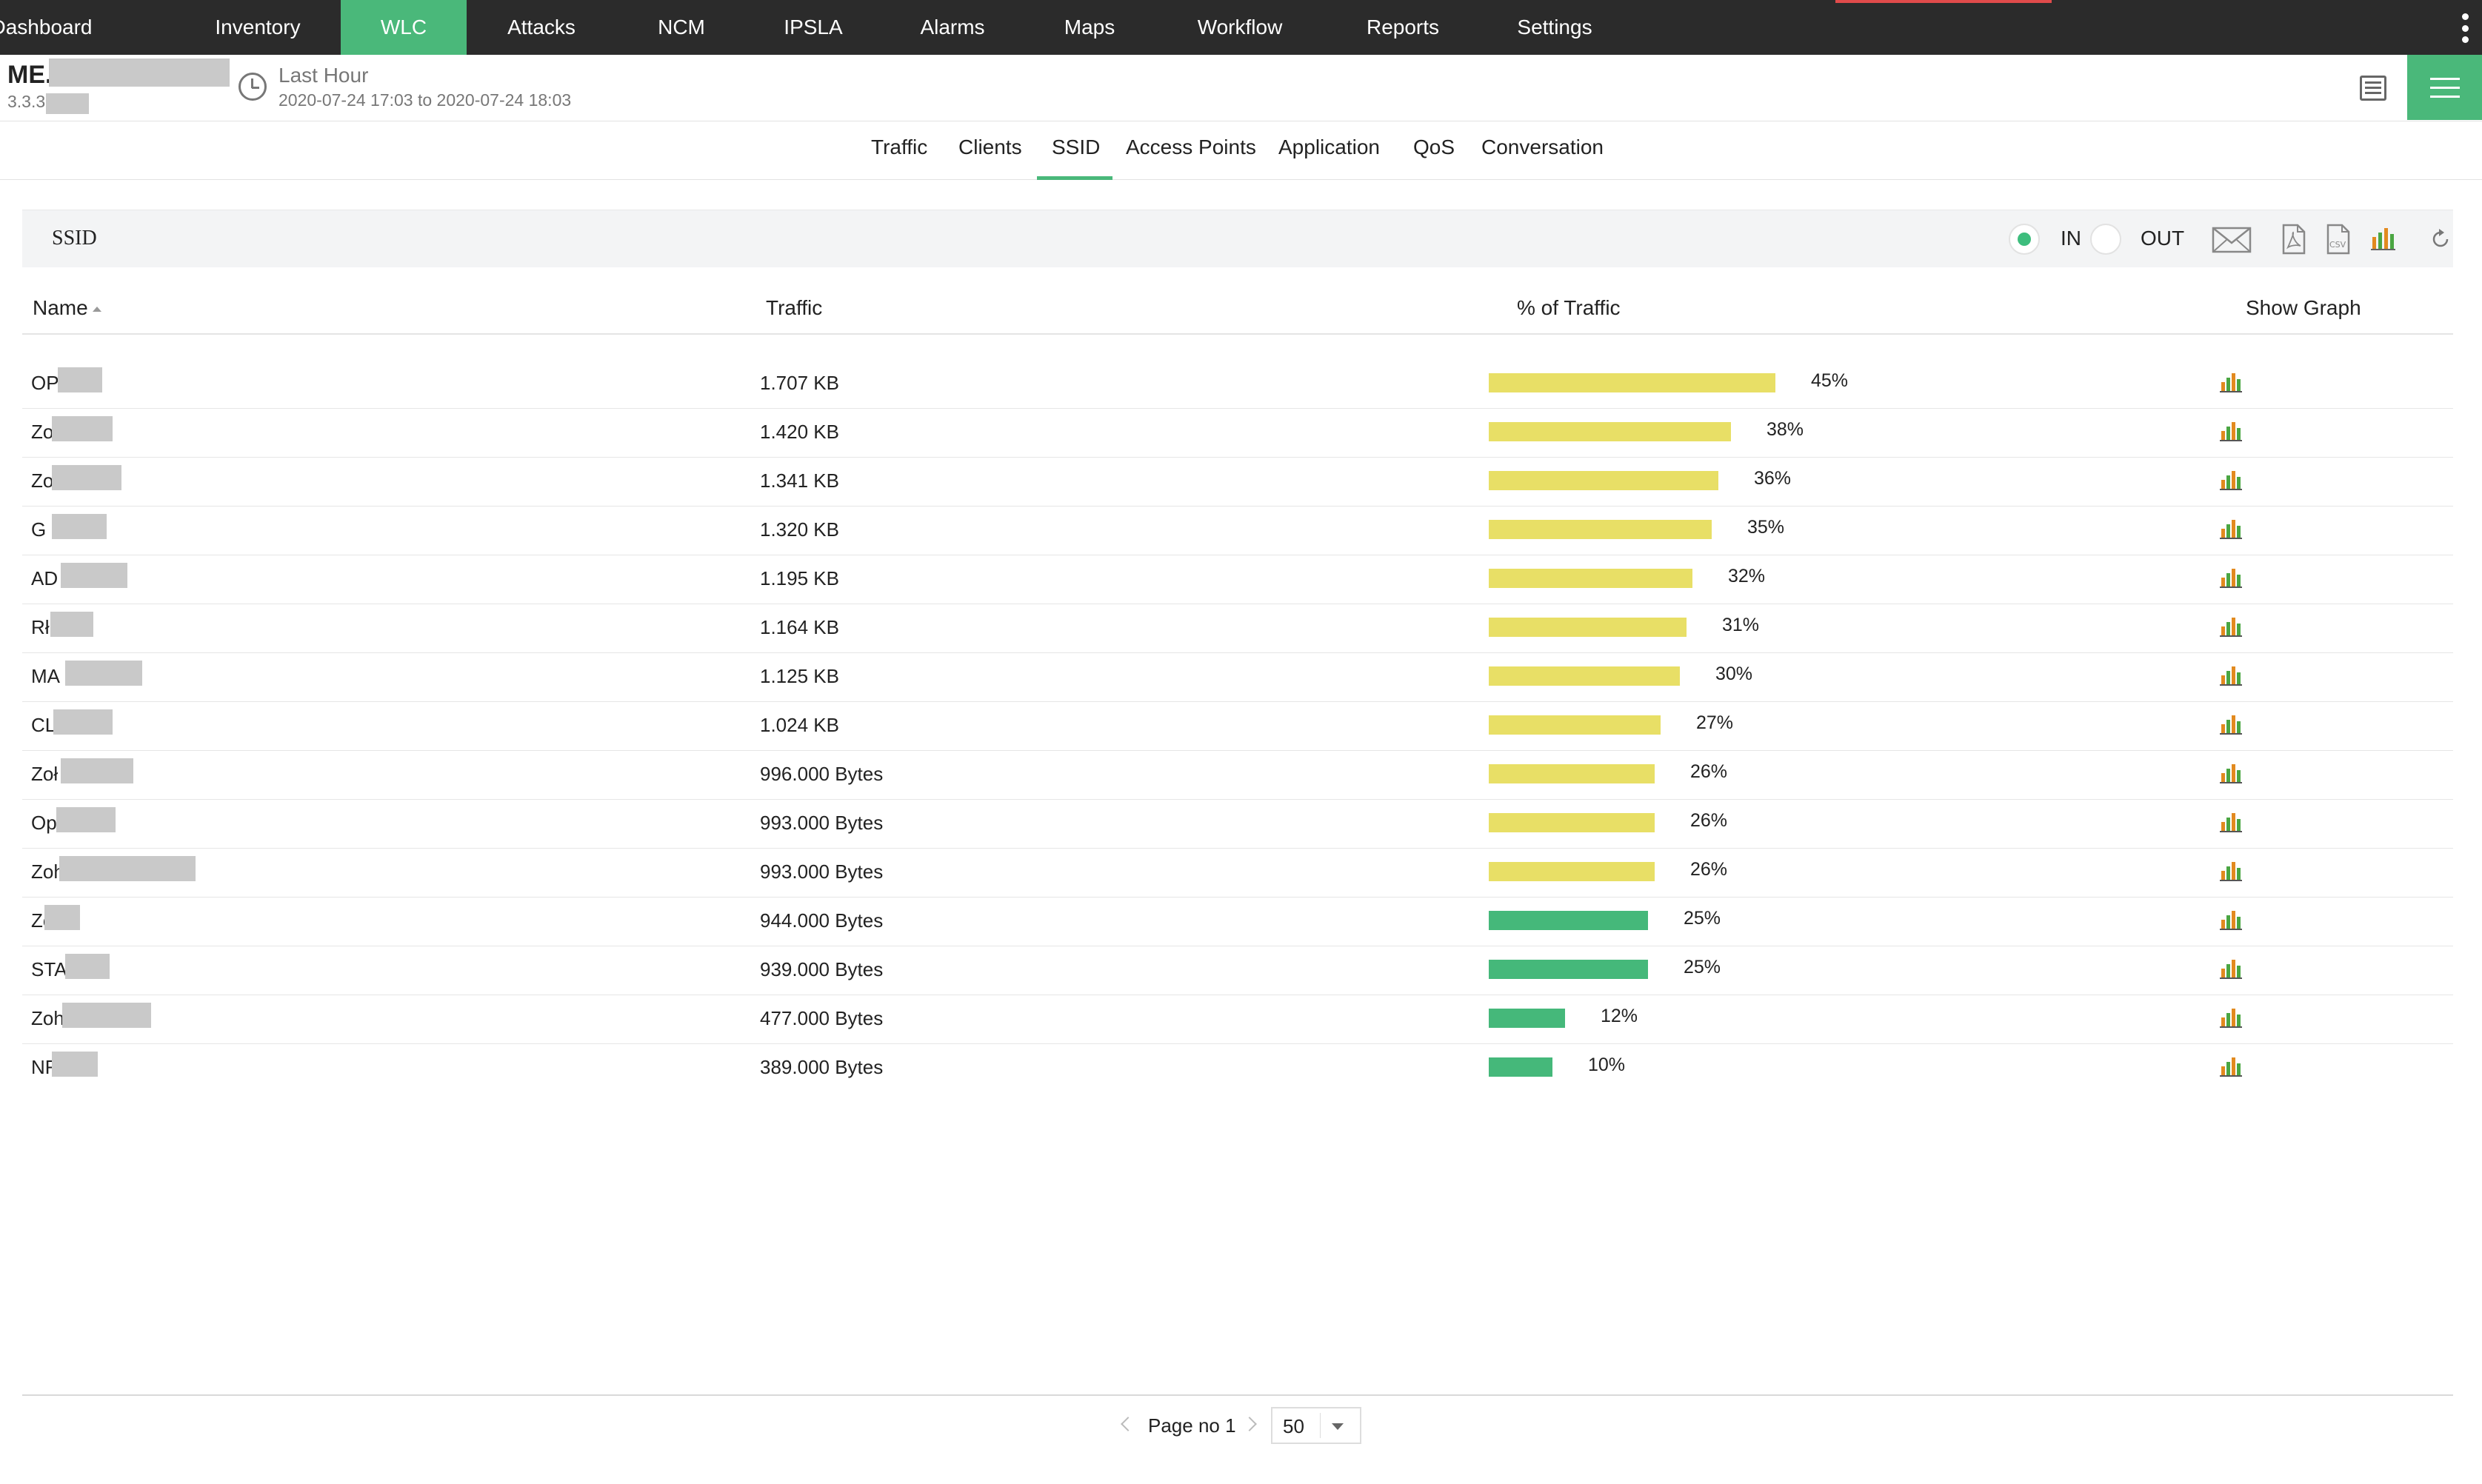  What do you see at coordinates (43, 725) in the screenshot?
I see `ssid-name: CL` at bounding box center [43, 725].